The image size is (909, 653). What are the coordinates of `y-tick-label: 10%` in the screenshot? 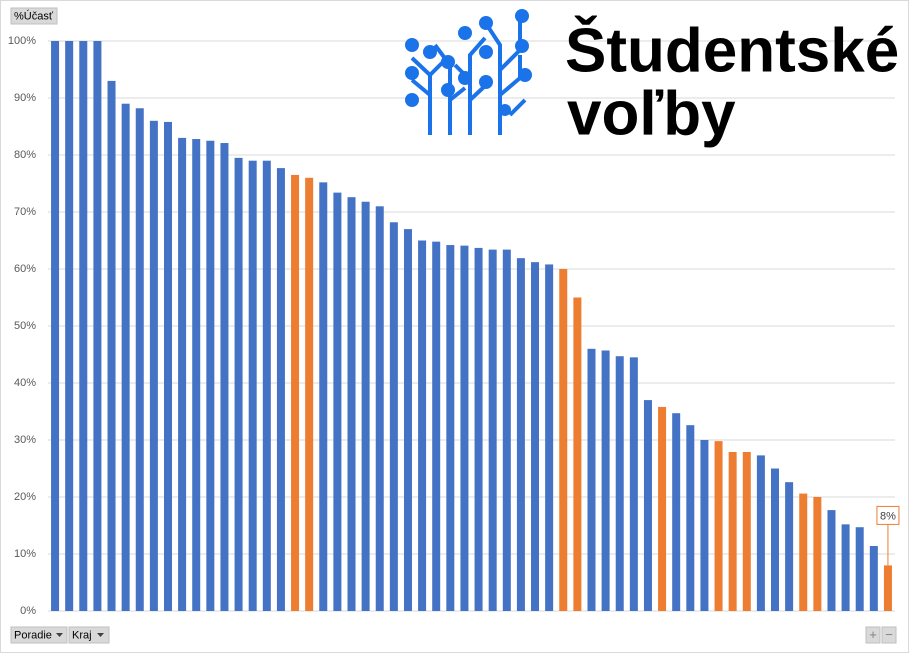 It's located at (25, 554).